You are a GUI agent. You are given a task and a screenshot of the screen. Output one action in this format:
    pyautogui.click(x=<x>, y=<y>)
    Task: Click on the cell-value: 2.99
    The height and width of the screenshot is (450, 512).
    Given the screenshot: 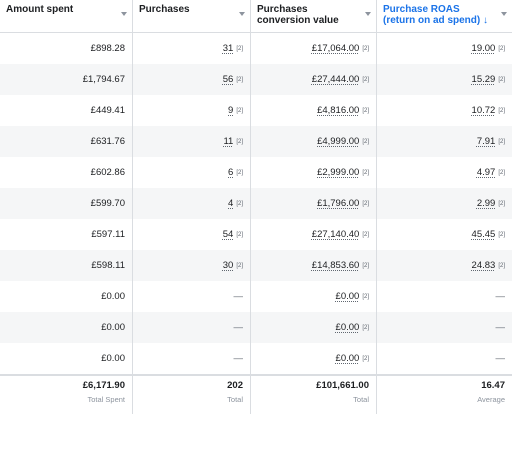 What is the action you would take?
    pyautogui.click(x=486, y=203)
    